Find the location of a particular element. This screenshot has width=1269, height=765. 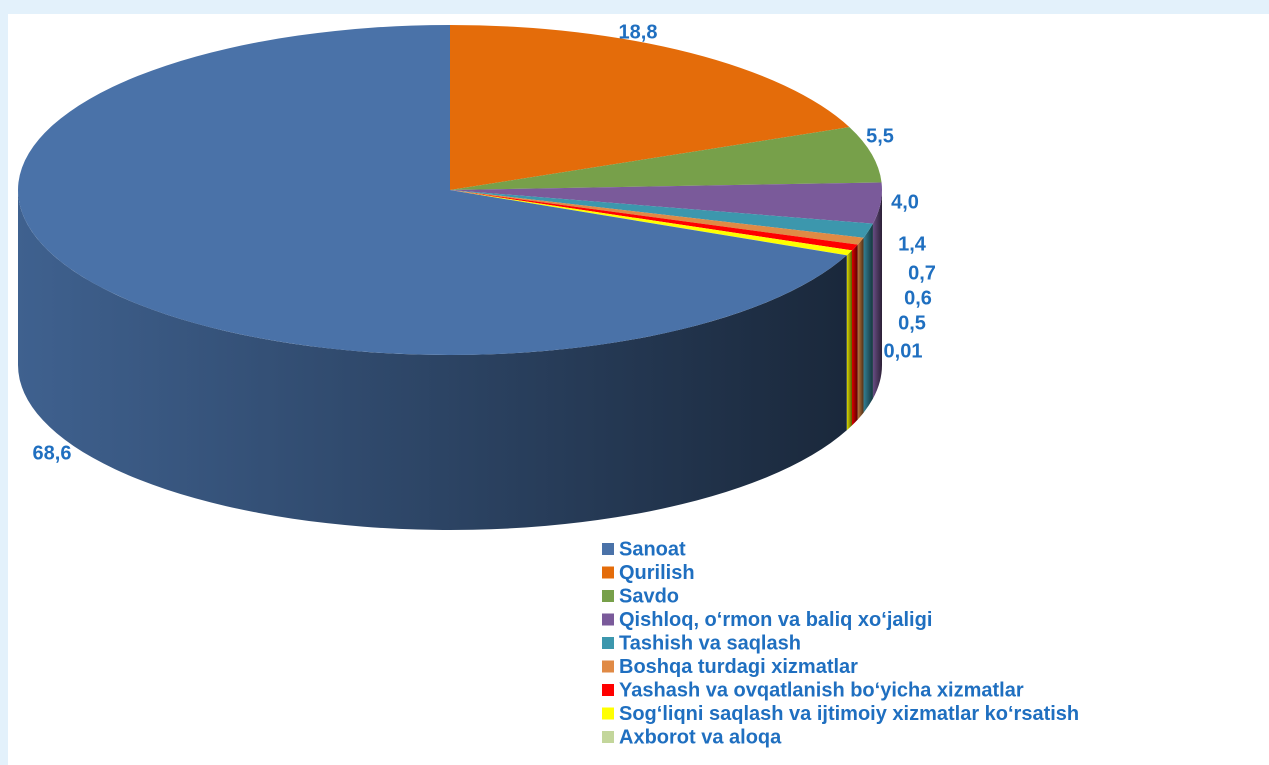

legend-label: Boshqa turdagi xizmatlar is located at coordinates (738, 667).